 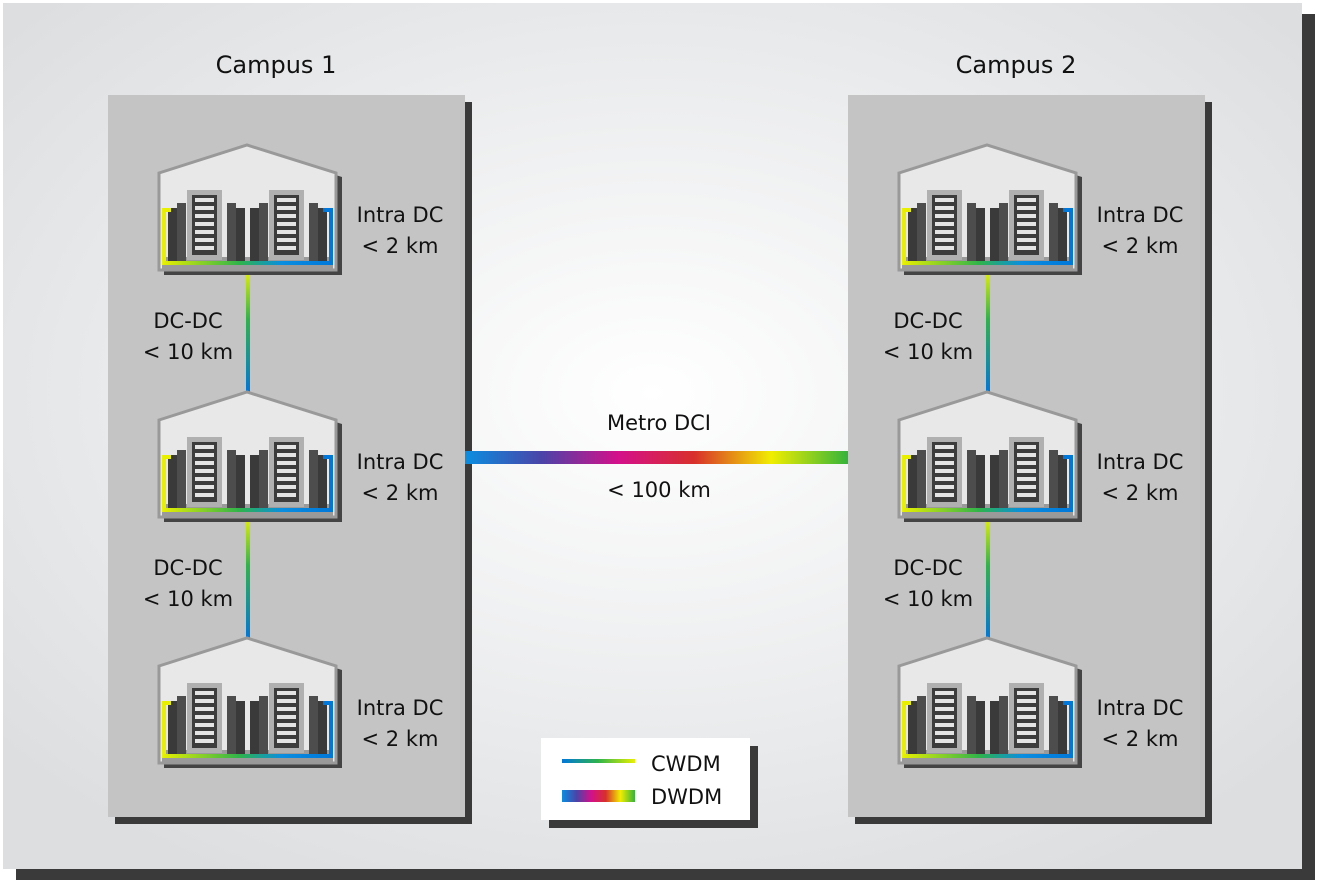 I want to click on campus-title: Campus 2, so click(x=1016, y=65).